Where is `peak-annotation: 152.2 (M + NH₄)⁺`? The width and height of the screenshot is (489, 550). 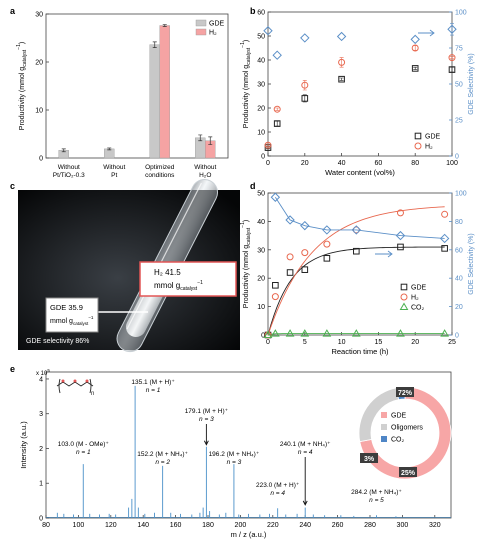 peak-annotation: 152.2 (M + NH₄)⁺ is located at coordinates (162, 454).